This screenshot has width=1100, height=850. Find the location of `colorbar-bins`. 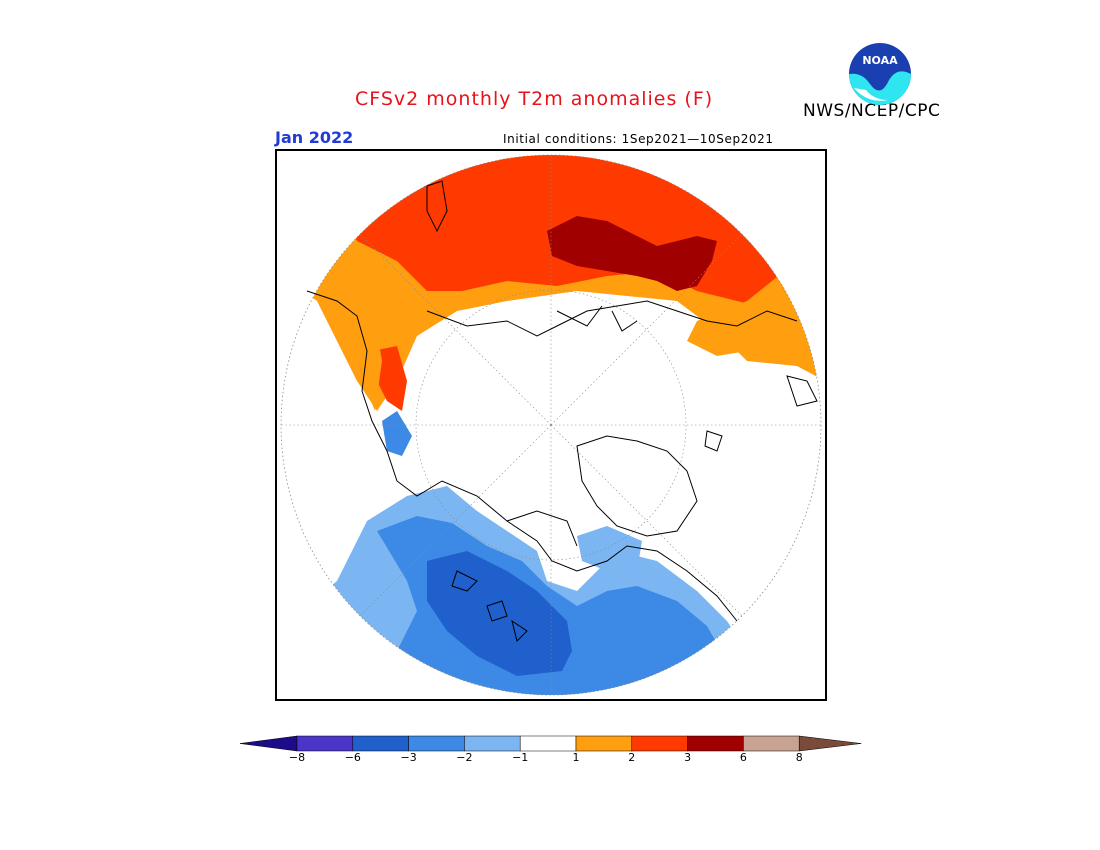

colorbar-bins is located at coordinates (551, 743).